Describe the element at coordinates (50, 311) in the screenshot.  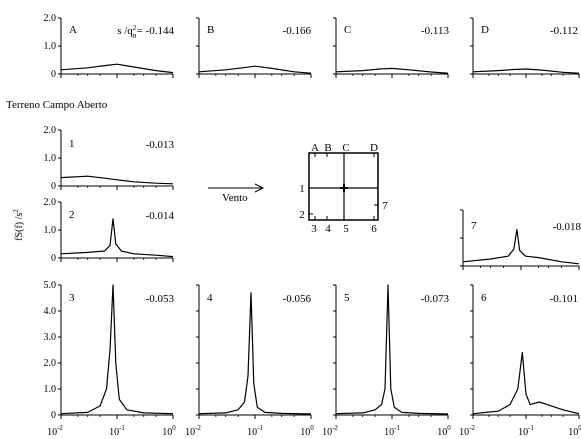
I see `y-tick-label: 4.0` at that location.